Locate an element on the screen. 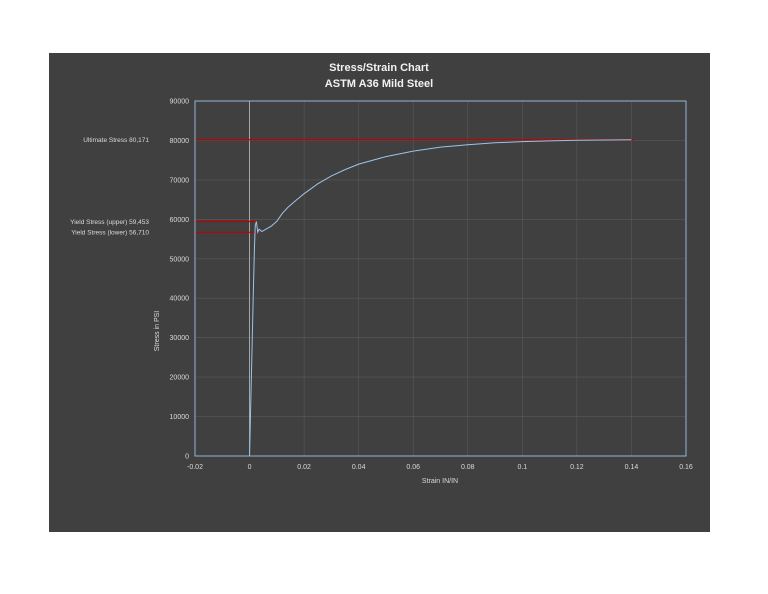 This screenshot has height=594, width=768. x-tick-label: 0.16 is located at coordinates (686, 467).